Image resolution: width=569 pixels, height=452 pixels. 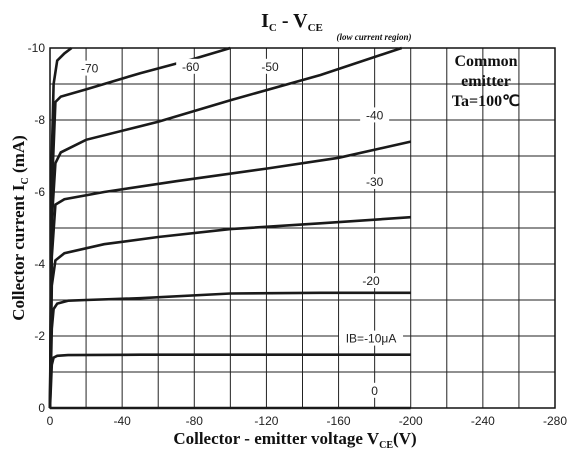 I want to click on x-tick-label: -280, so click(x=555, y=421).